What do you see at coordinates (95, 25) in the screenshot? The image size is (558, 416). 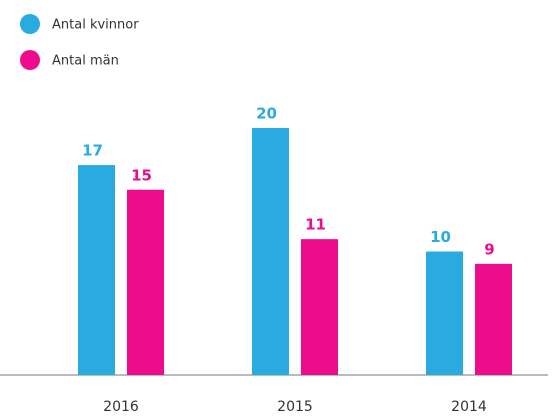 I see `legend-label: Antal kvinnor` at bounding box center [95, 25].